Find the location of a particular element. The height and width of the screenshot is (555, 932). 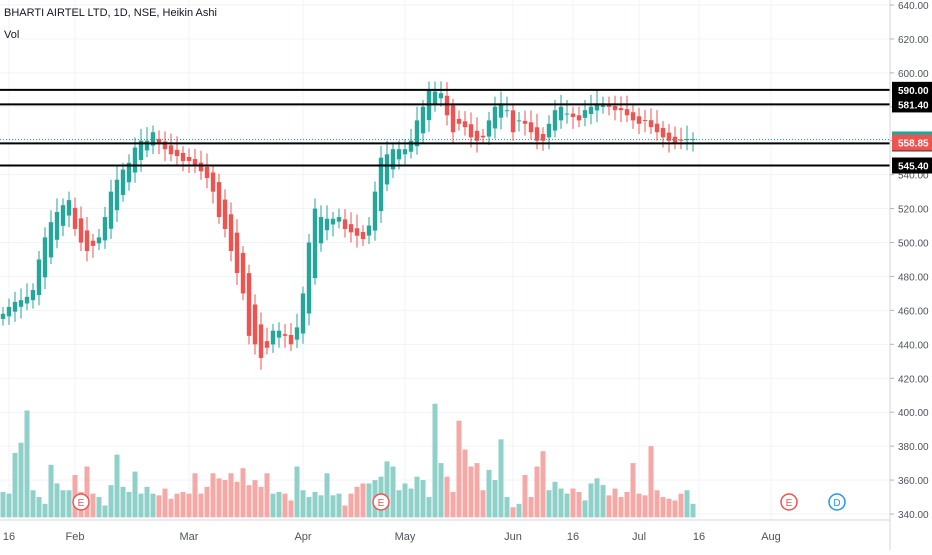

price-tick-label: 600.00 is located at coordinates (913, 74).